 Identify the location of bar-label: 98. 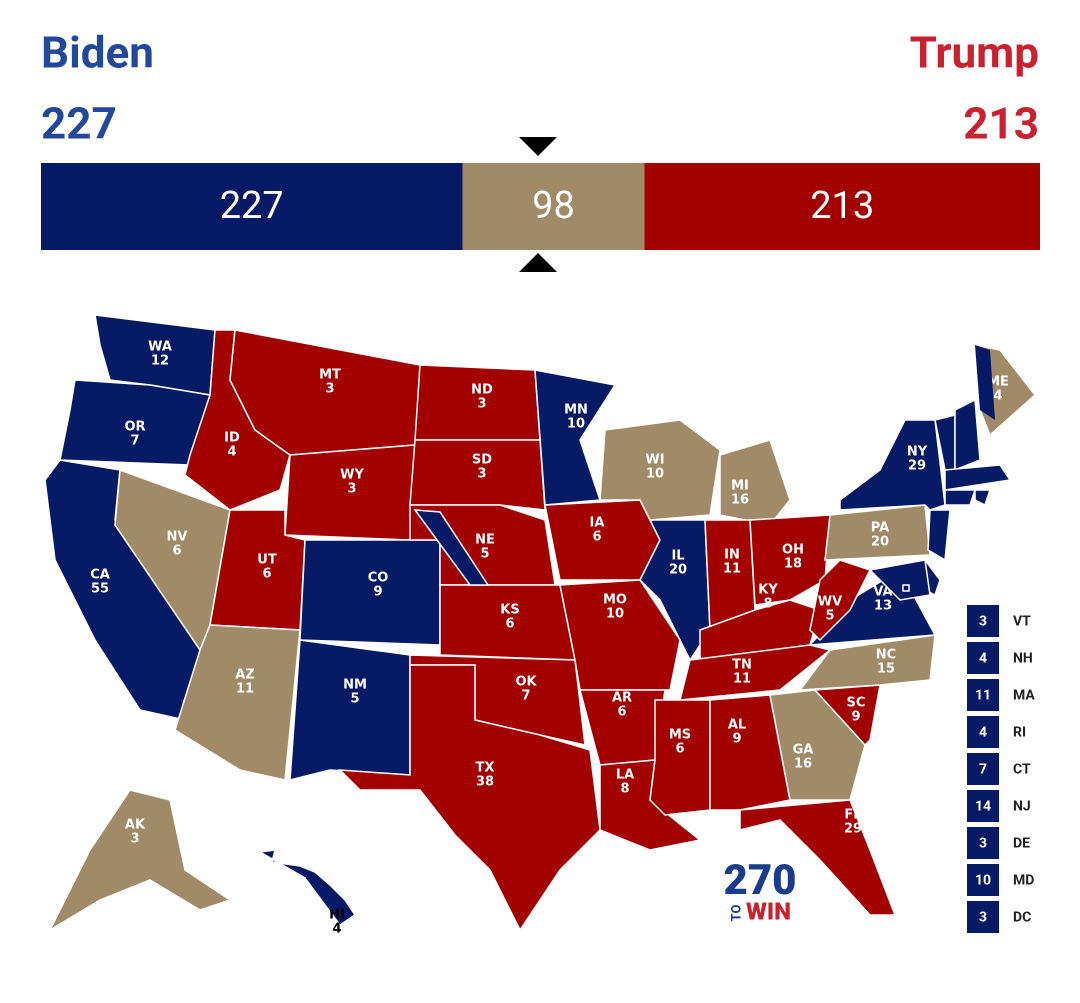
(553, 206).